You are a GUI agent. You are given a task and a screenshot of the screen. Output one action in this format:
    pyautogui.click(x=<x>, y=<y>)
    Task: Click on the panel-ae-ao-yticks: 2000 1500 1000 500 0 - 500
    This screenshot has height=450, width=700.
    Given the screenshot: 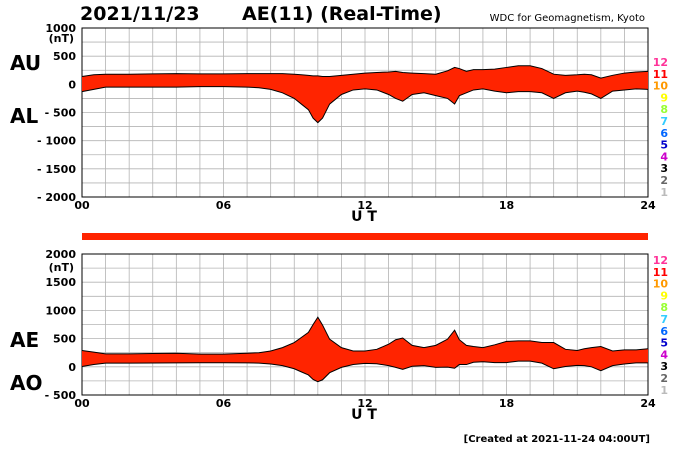 What is the action you would take?
    pyautogui.click(x=61, y=325)
    